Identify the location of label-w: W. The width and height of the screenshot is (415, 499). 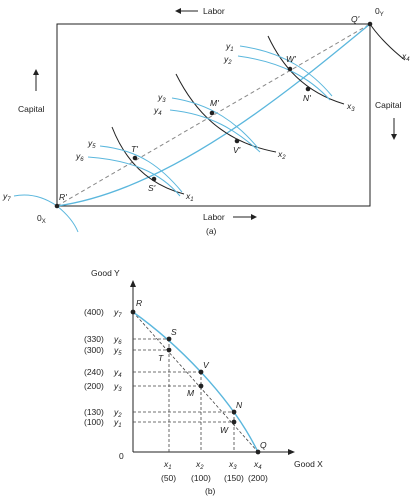
(224, 430).